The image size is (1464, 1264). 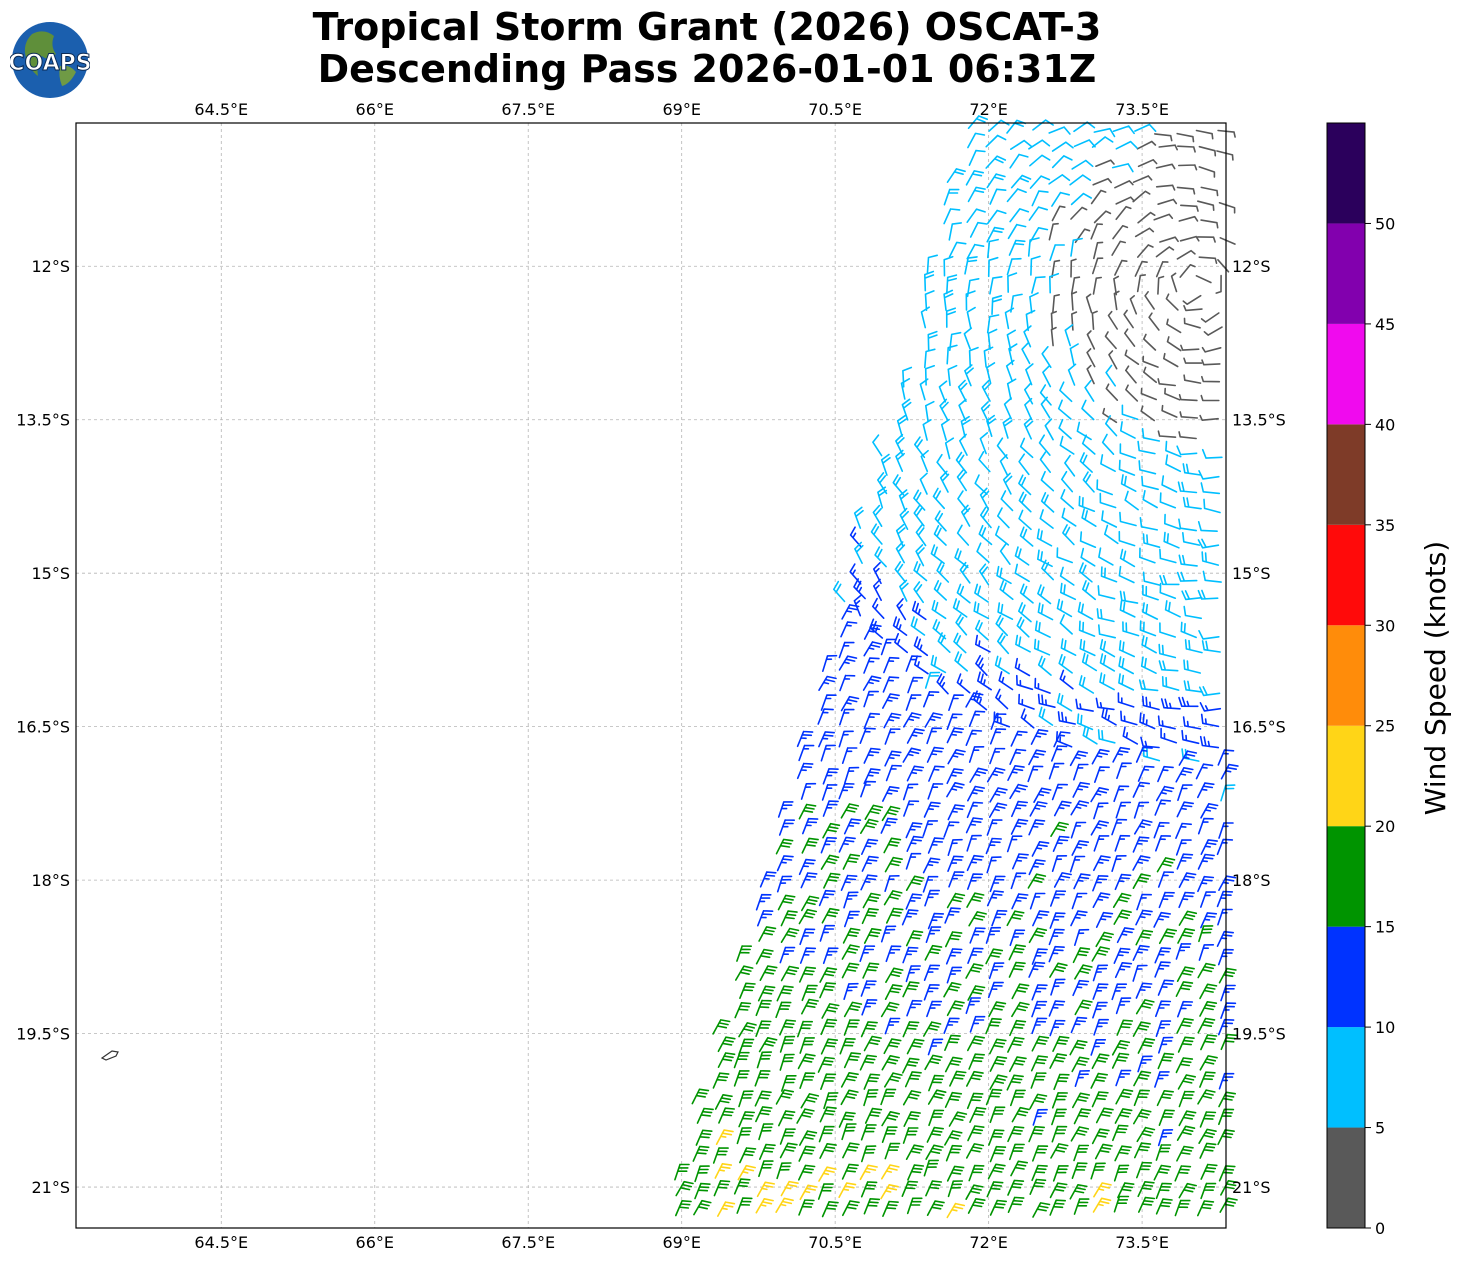 What do you see at coordinates (1346, 675) in the screenshot?
I see `colorbar-bin` at bounding box center [1346, 675].